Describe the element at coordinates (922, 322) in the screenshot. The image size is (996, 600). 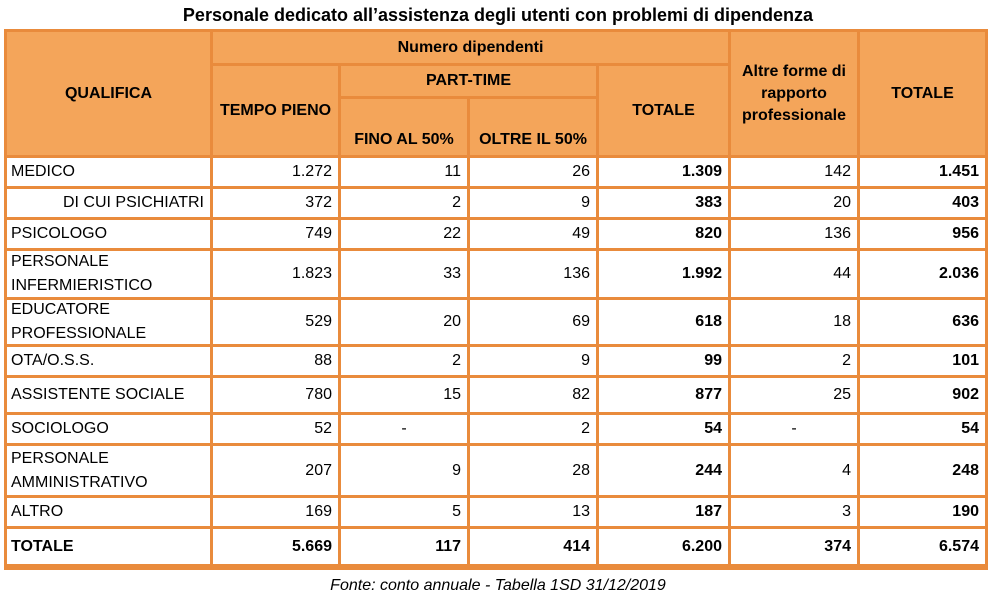
I see `cell-totale: 636` at that location.